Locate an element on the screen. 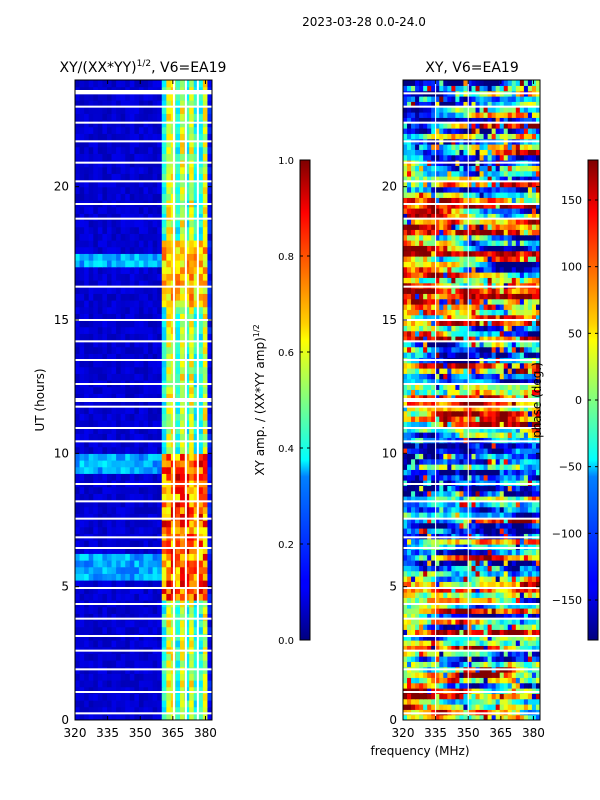 This screenshot has width=600, height=800. figure-suptitle: 2023-03-28 0.0-24.0 is located at coordinates (364, 22).